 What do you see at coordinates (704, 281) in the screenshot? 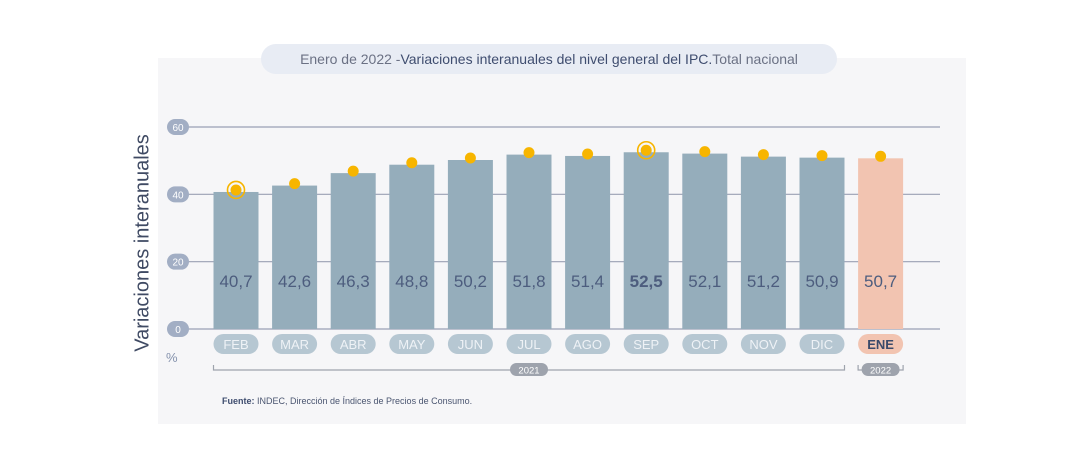
I see `data-label: 52,1` at bounding box center [704, 281].